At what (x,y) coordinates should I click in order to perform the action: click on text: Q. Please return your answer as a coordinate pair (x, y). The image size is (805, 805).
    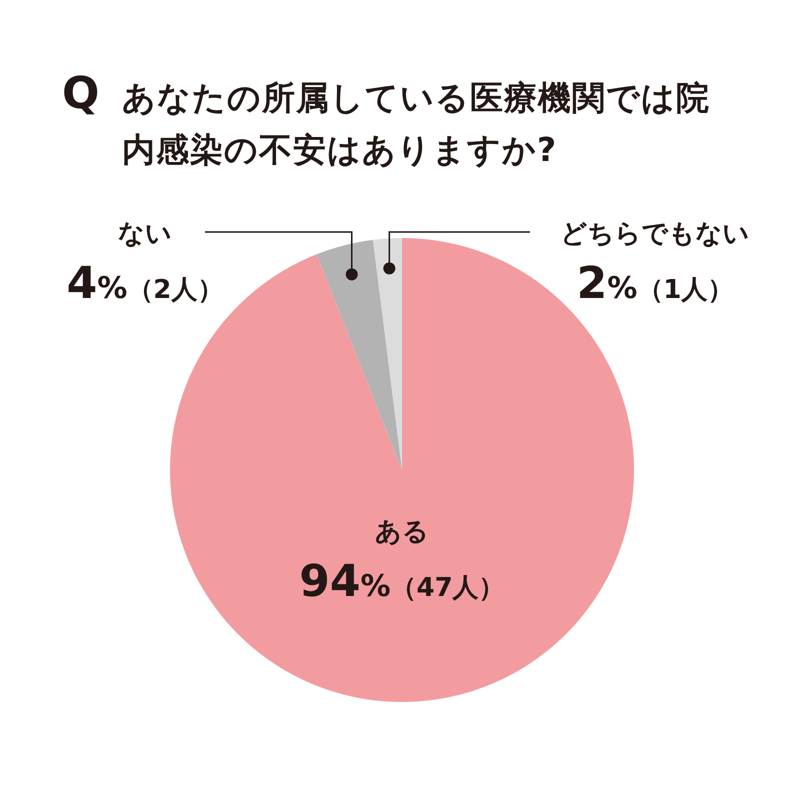
    Looking at the image, I should click on (81, 93).